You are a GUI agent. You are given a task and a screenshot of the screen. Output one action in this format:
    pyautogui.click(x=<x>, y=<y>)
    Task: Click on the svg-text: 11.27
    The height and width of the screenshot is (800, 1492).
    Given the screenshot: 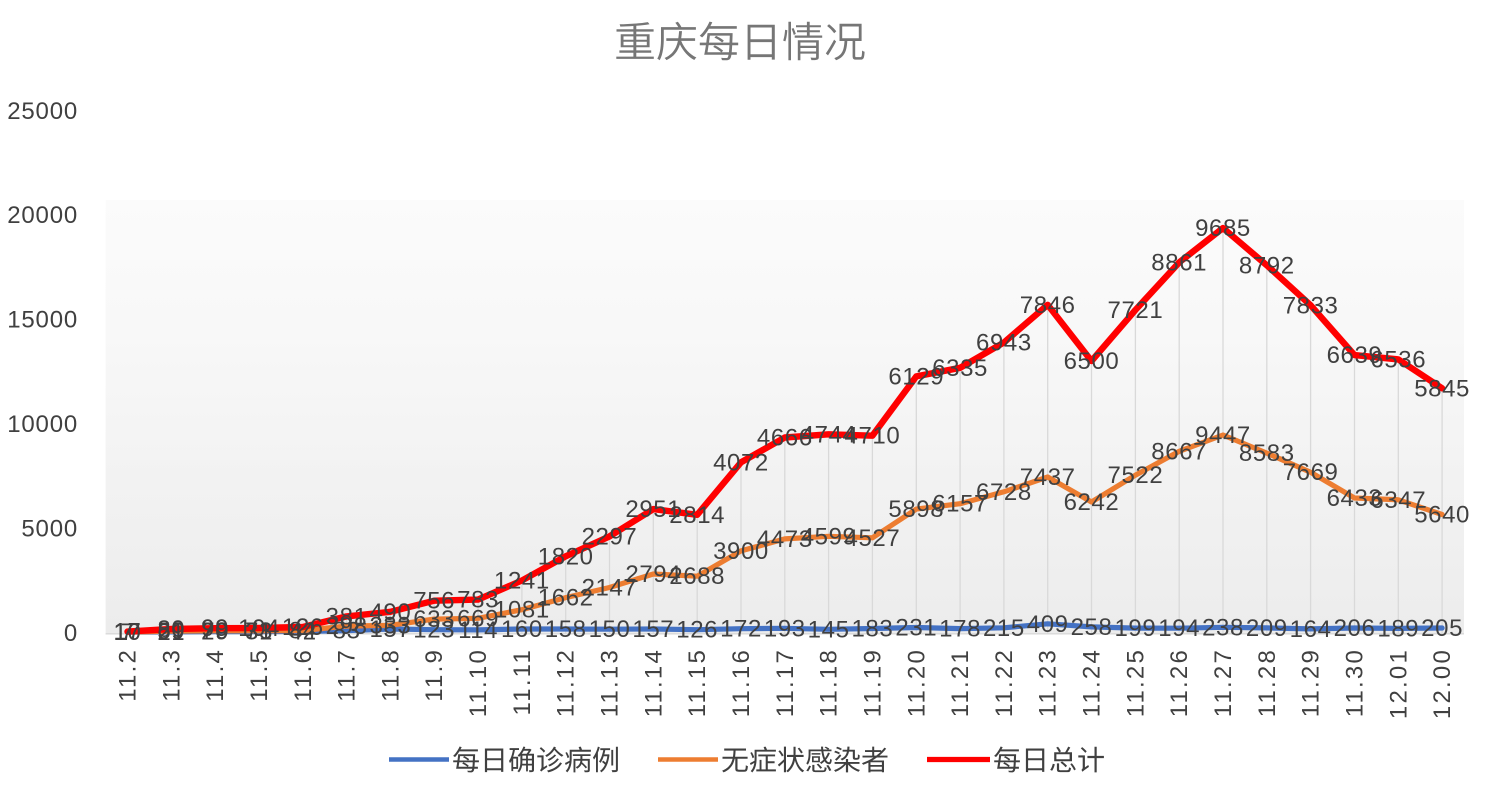 What is the action you would take?
    pyautogui.click(x=1223, y=682)
    